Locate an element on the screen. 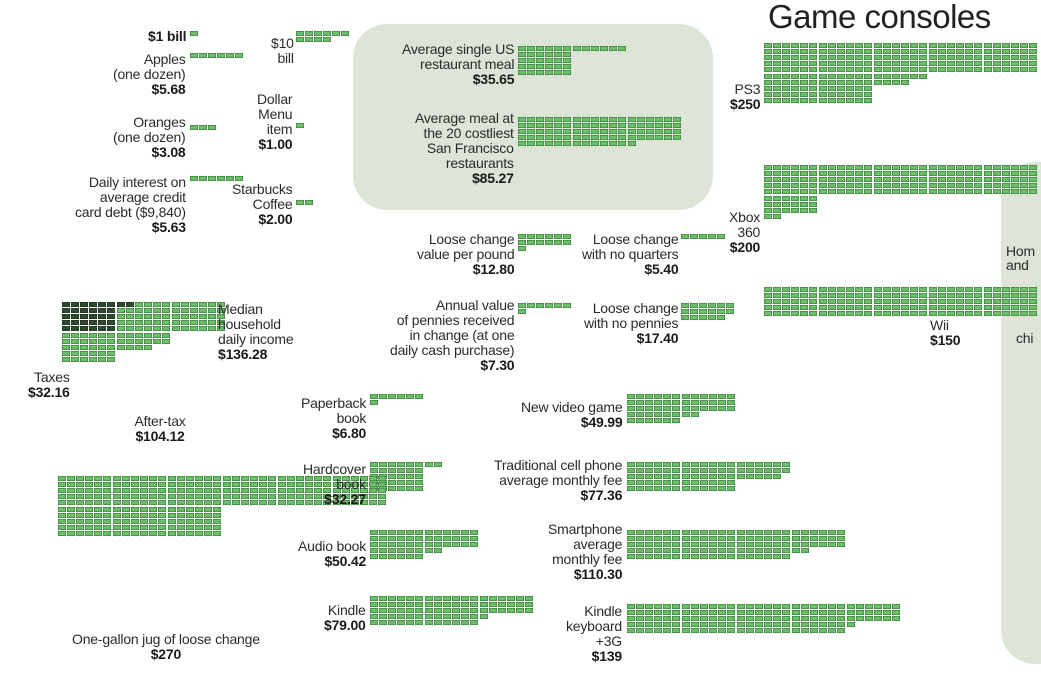 The width and height of the screenshot is (1041, 684). hardcover-price: $32.27 is located at coordinates (345, 499).